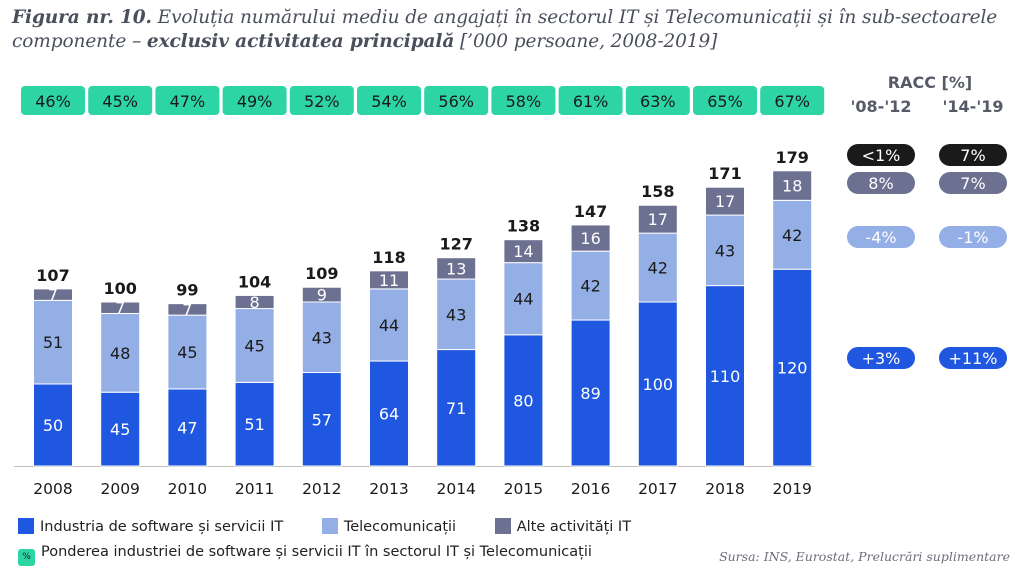 This screenshot has height=571, width=1024. Describe the element at coordinates (254, 489) in the screenshot. I see `x-tick-label: 2011` at that location.